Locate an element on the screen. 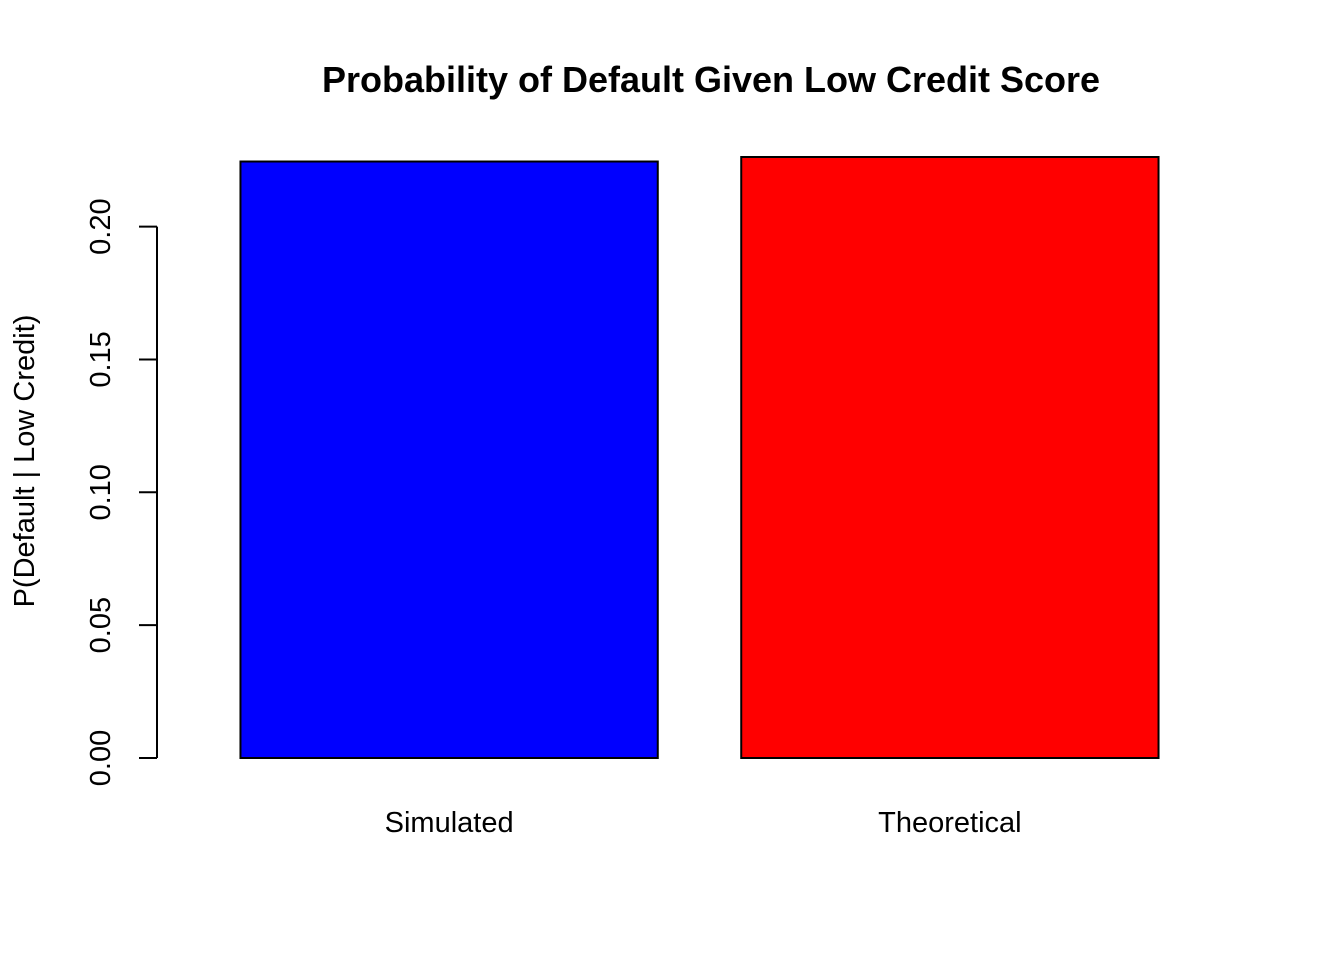  x-axis-labels: Simulated Theoretical is located at coordinates (703, 823).